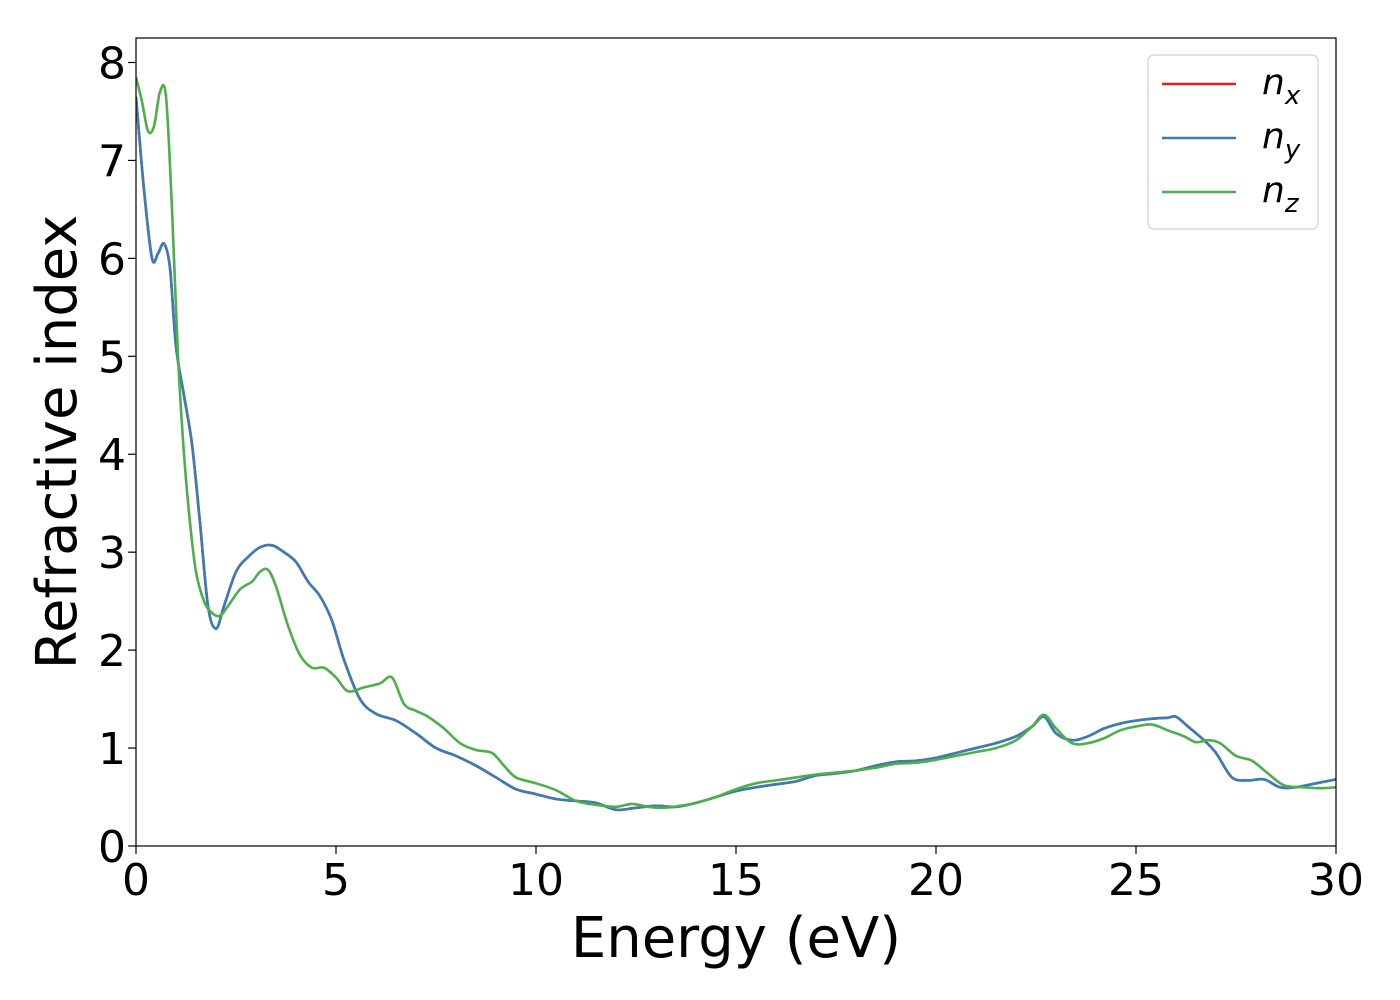 This screenshot has height=1000, width=1400. I want to click on y-tick-label: 6, so click(112, 259).